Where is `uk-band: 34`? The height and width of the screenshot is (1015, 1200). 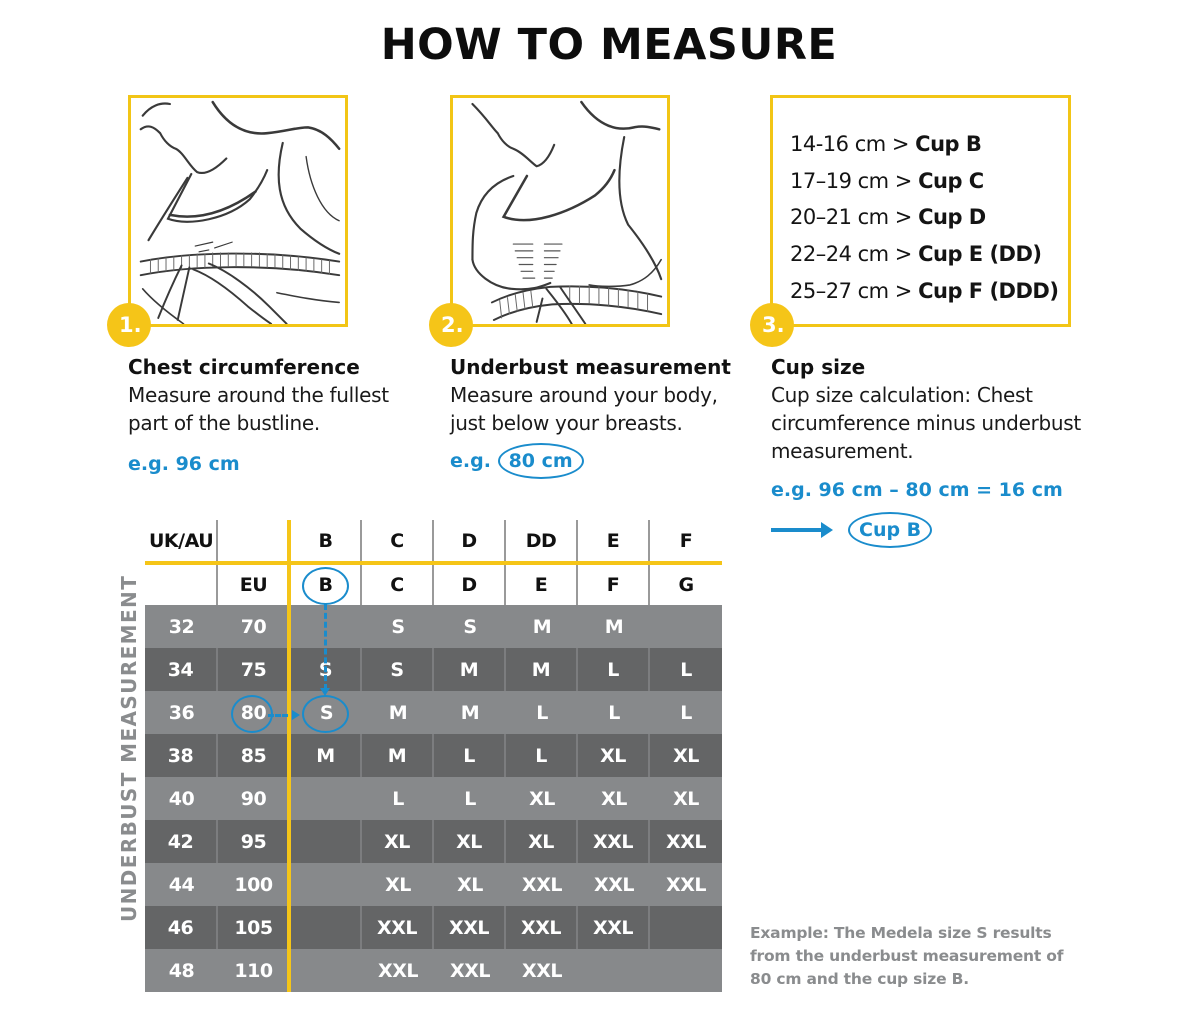
uk-band: 34 is located at coordinates (181, 669).